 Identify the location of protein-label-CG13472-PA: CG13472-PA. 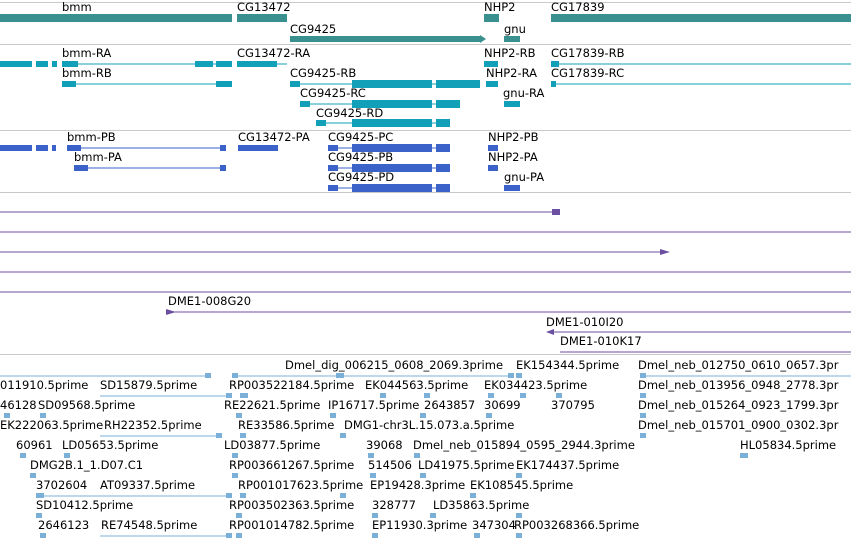
(274, 137).